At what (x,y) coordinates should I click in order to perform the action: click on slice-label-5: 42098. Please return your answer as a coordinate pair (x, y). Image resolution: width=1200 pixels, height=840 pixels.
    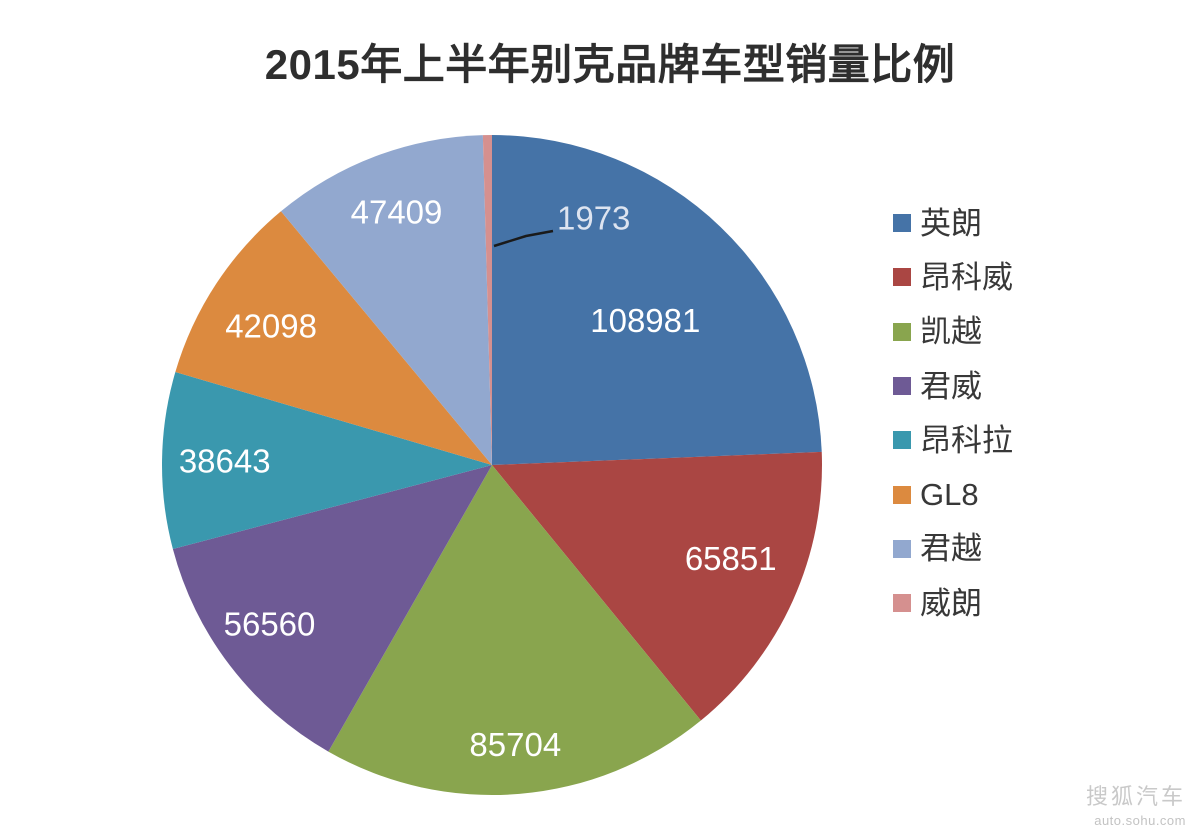
    Looking at the image, I should click on (271, 325).